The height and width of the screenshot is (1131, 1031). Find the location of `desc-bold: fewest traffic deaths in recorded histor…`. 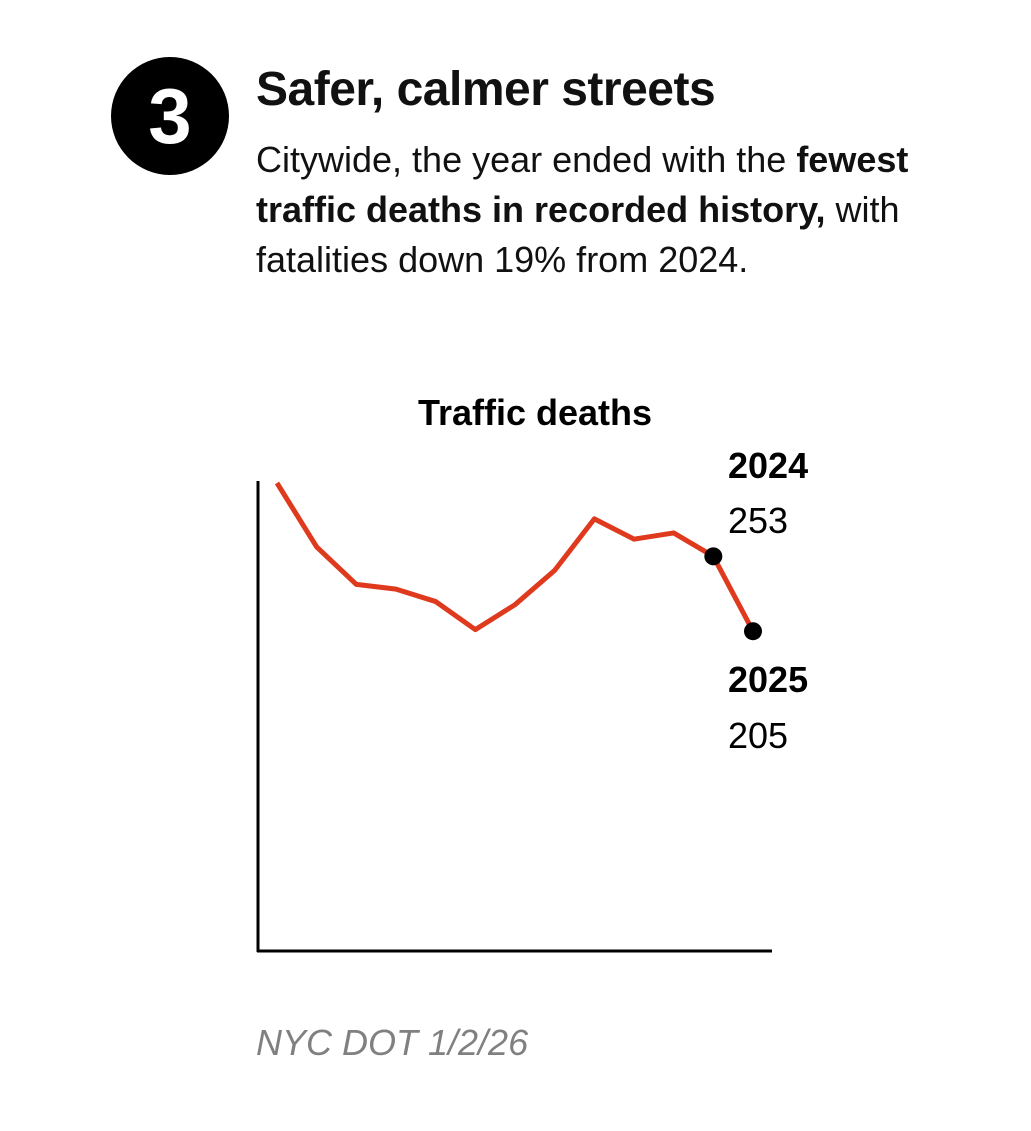

desc-bold: fewest traffic deaths in recorded histor… is located at coordinates (582, 184).